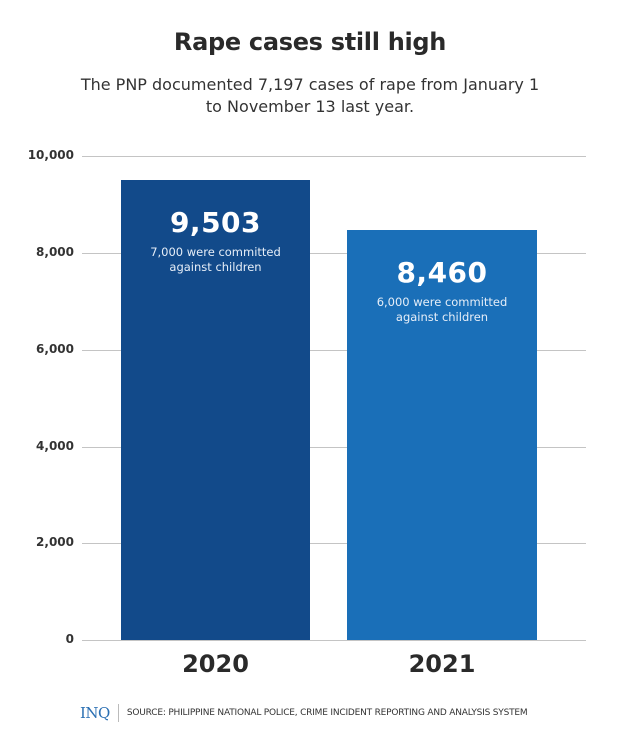  Describe the element at coordinates (215, 222) in the screenshot. I see `bar-value-2020: 9,503` at that location.